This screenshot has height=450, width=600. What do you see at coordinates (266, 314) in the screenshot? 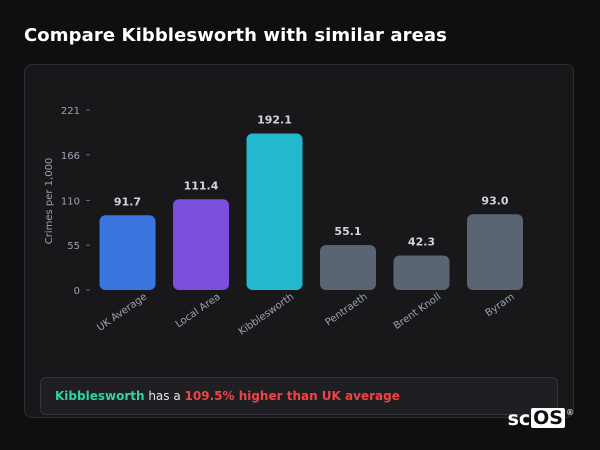
I see `x-tick-label: Kibblesworth` at bounding box center [266, 314].